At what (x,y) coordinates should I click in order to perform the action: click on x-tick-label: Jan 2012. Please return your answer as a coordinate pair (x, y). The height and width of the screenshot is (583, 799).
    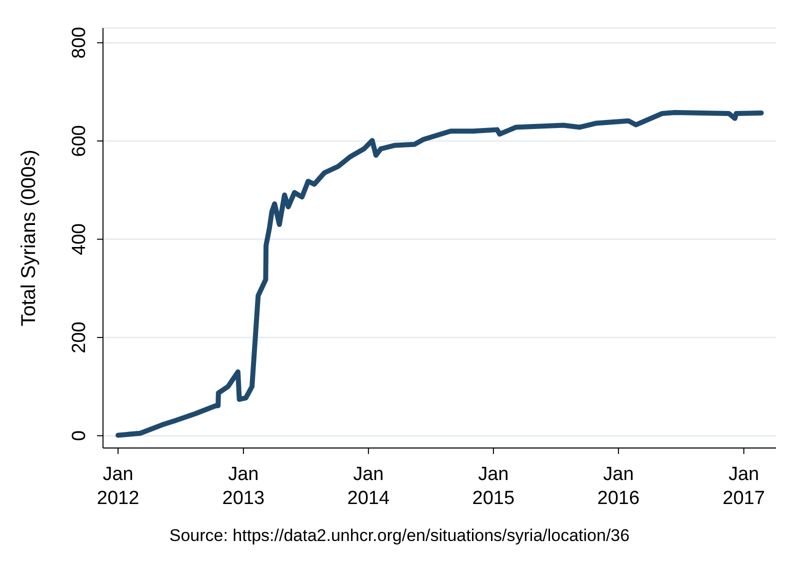
    Looking at the image, I should click on (118, 486).